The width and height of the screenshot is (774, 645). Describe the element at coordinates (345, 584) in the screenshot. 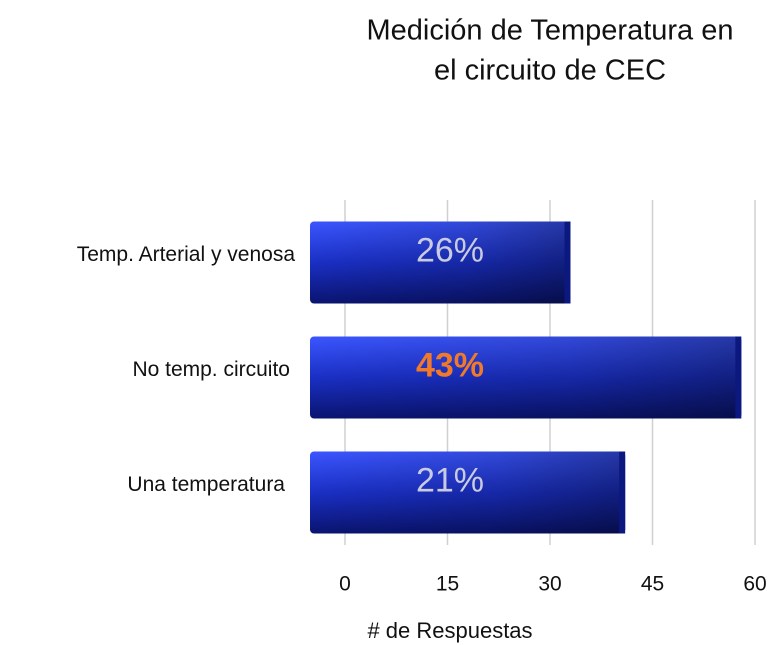

I see `x-tick-label: 0` at that location.